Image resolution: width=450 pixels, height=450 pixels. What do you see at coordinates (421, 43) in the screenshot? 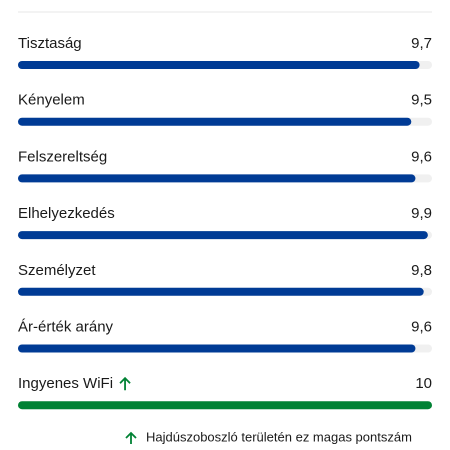
I see `rating-score: 9,7` at bounding box center [421, 43].